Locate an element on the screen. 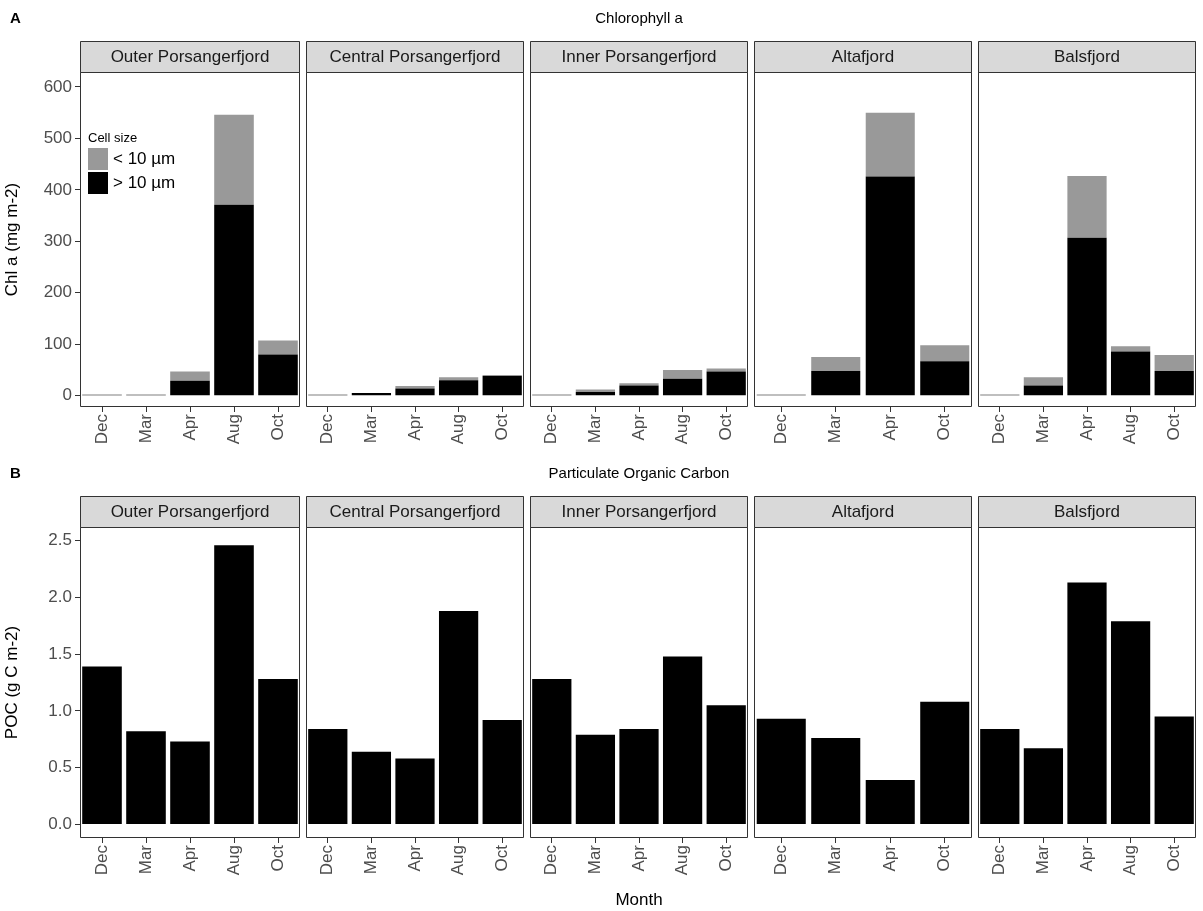 This screenshot has width=1203, height=911. text: Chlorophyll a is located at coordinates (639, 17).